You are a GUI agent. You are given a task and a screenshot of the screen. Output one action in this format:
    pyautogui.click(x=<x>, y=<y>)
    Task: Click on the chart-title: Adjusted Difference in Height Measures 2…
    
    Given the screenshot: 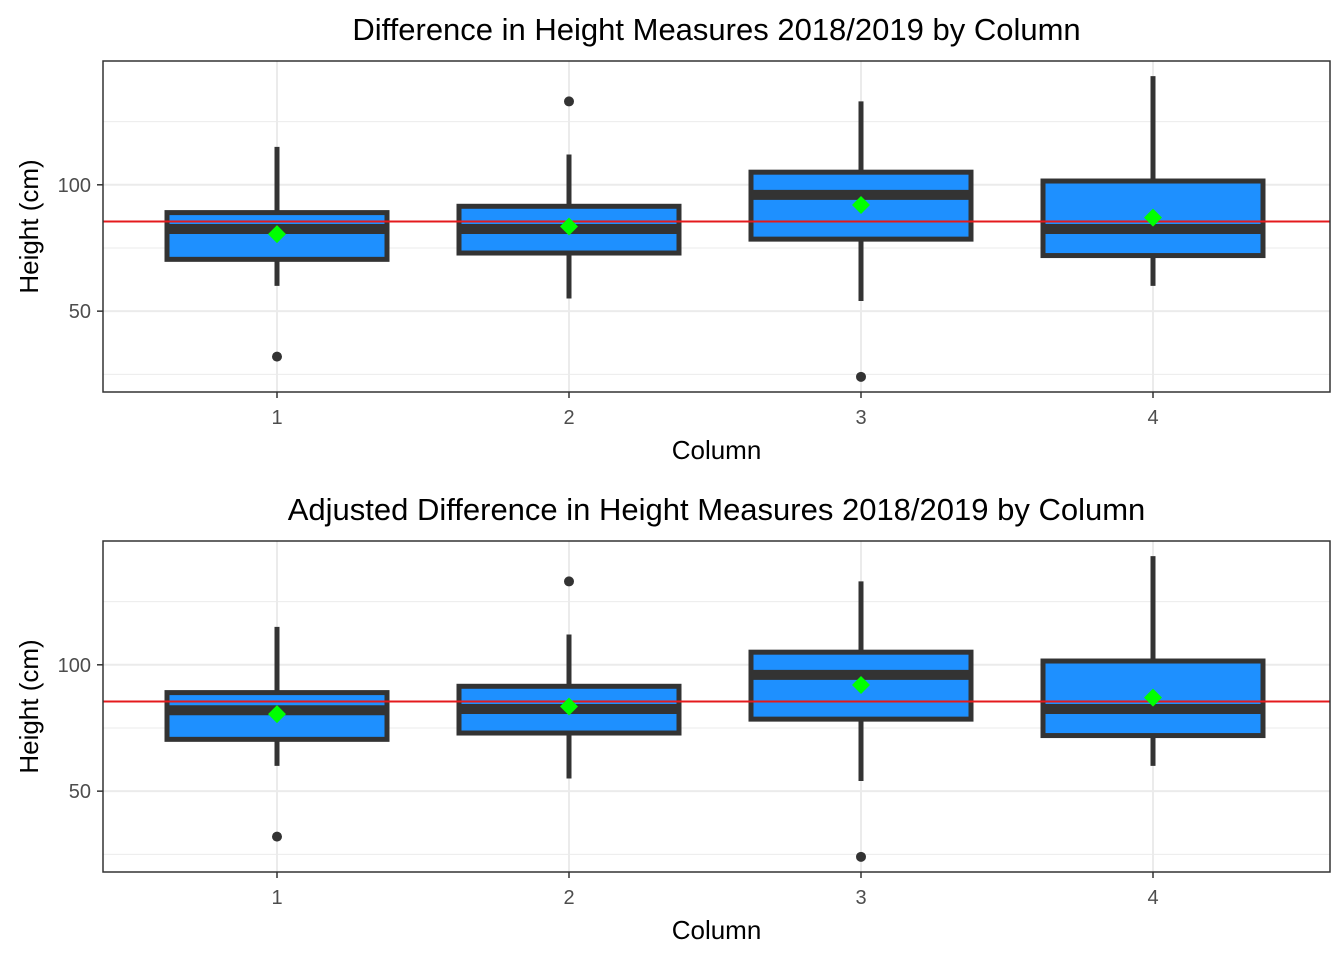 What is the action you would take?
    pyautogui.click(x=717, y=509)
    